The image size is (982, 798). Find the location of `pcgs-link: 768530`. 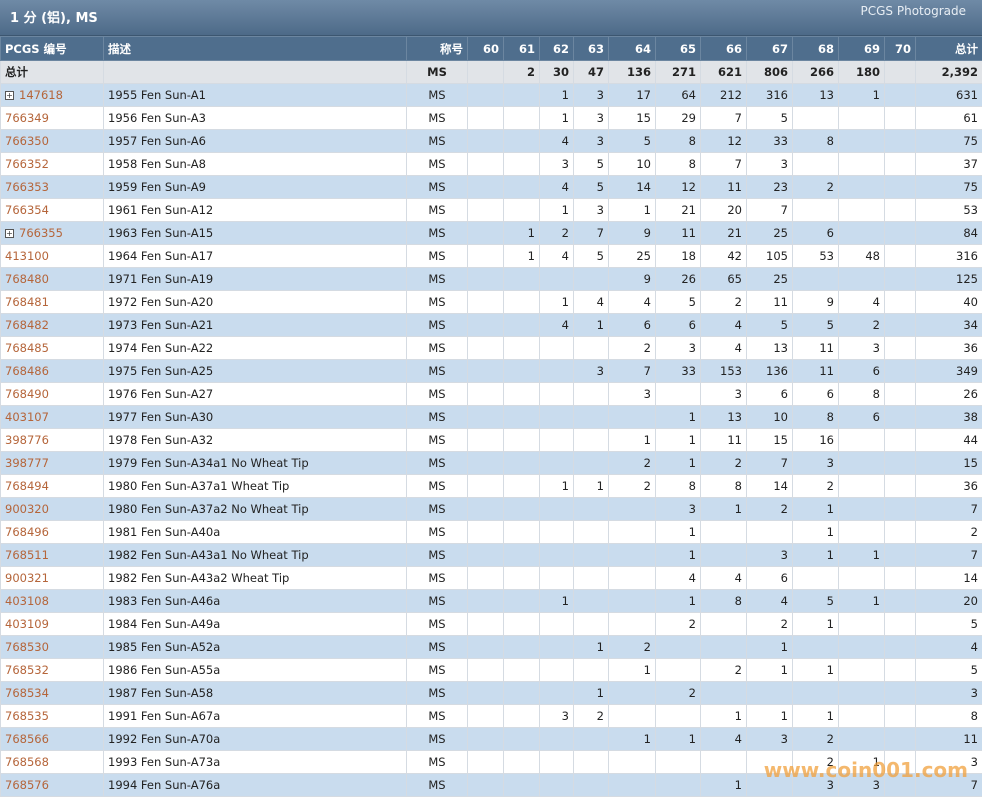

pcgs-link: 768530 is located at coordinates (27, 647).